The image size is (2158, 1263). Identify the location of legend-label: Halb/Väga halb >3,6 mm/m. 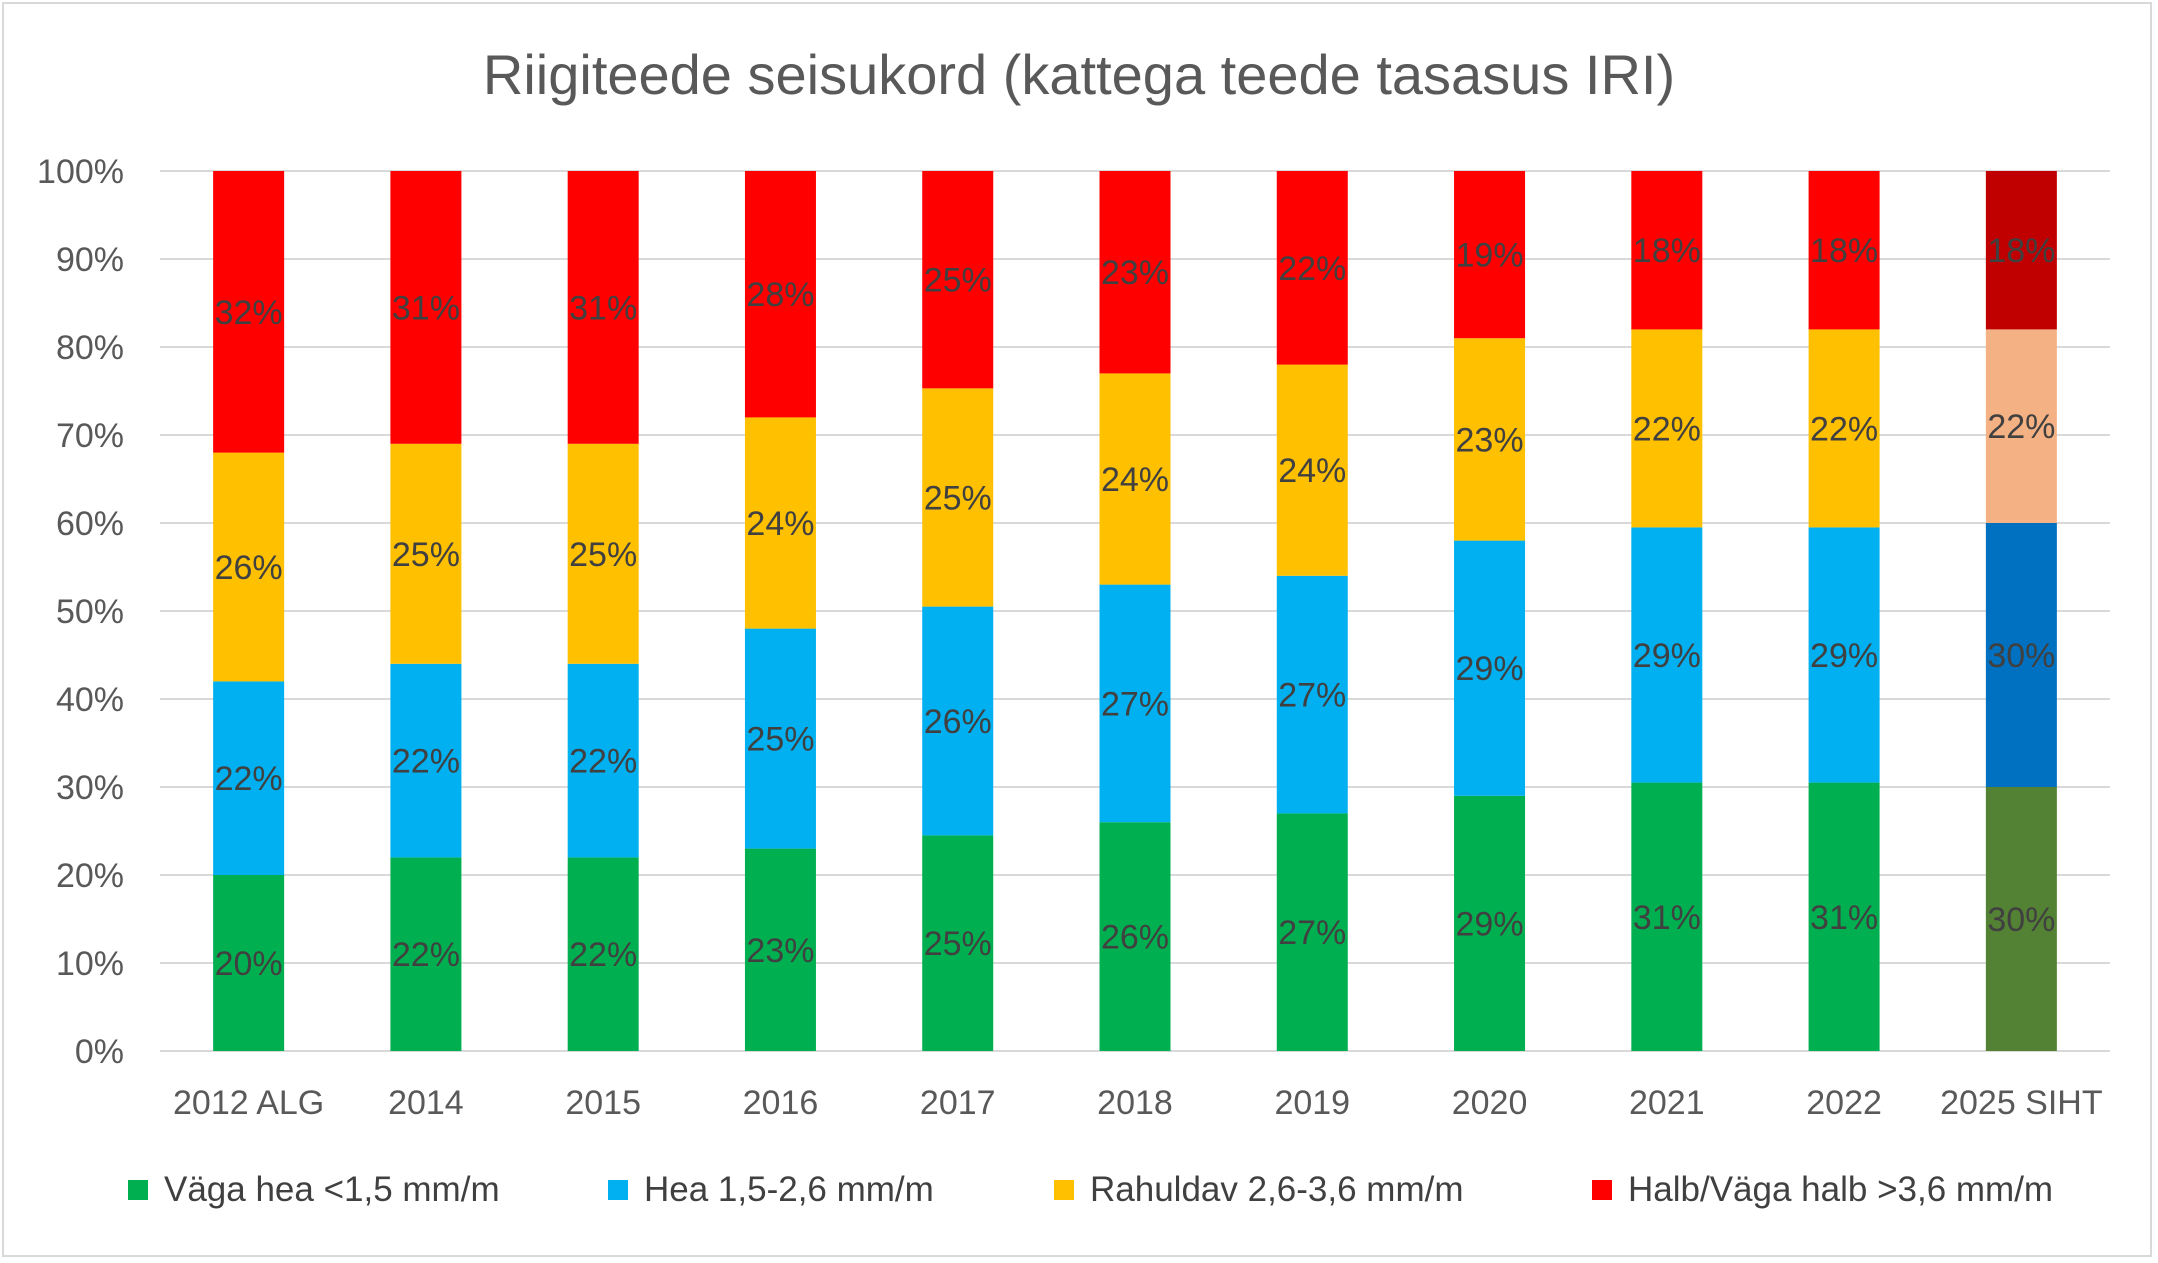
(1841, 1189).